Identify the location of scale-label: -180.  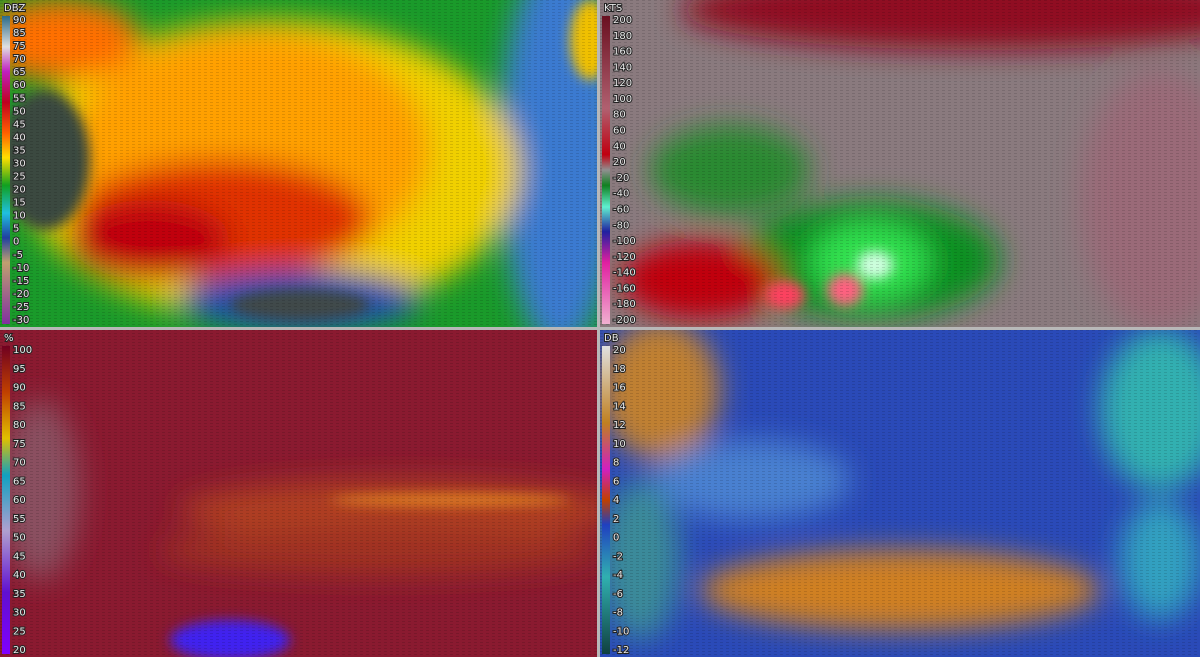
(624, 304).